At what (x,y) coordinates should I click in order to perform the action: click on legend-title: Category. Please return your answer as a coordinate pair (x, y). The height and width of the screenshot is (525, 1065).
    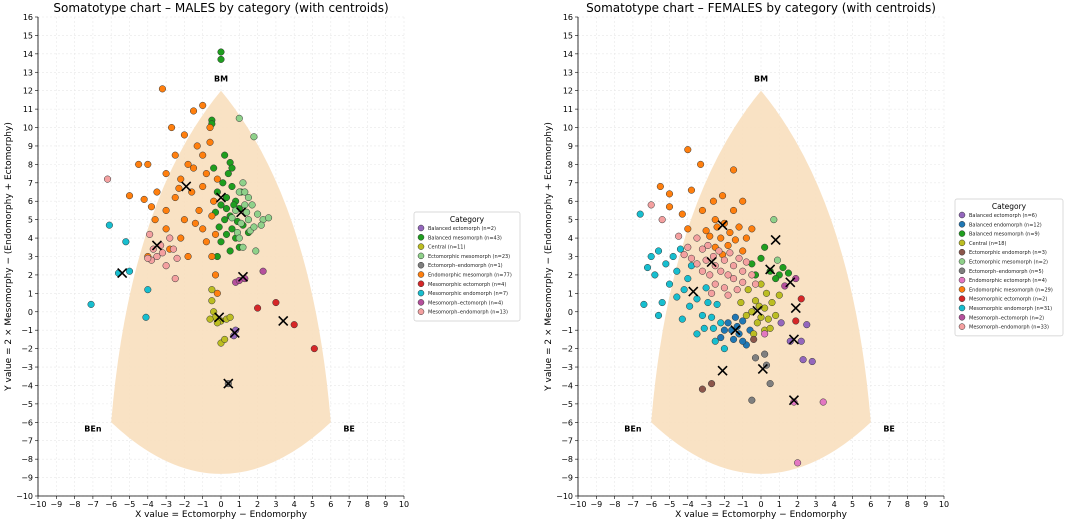
    Looking at the image, I should click on (467, 219).